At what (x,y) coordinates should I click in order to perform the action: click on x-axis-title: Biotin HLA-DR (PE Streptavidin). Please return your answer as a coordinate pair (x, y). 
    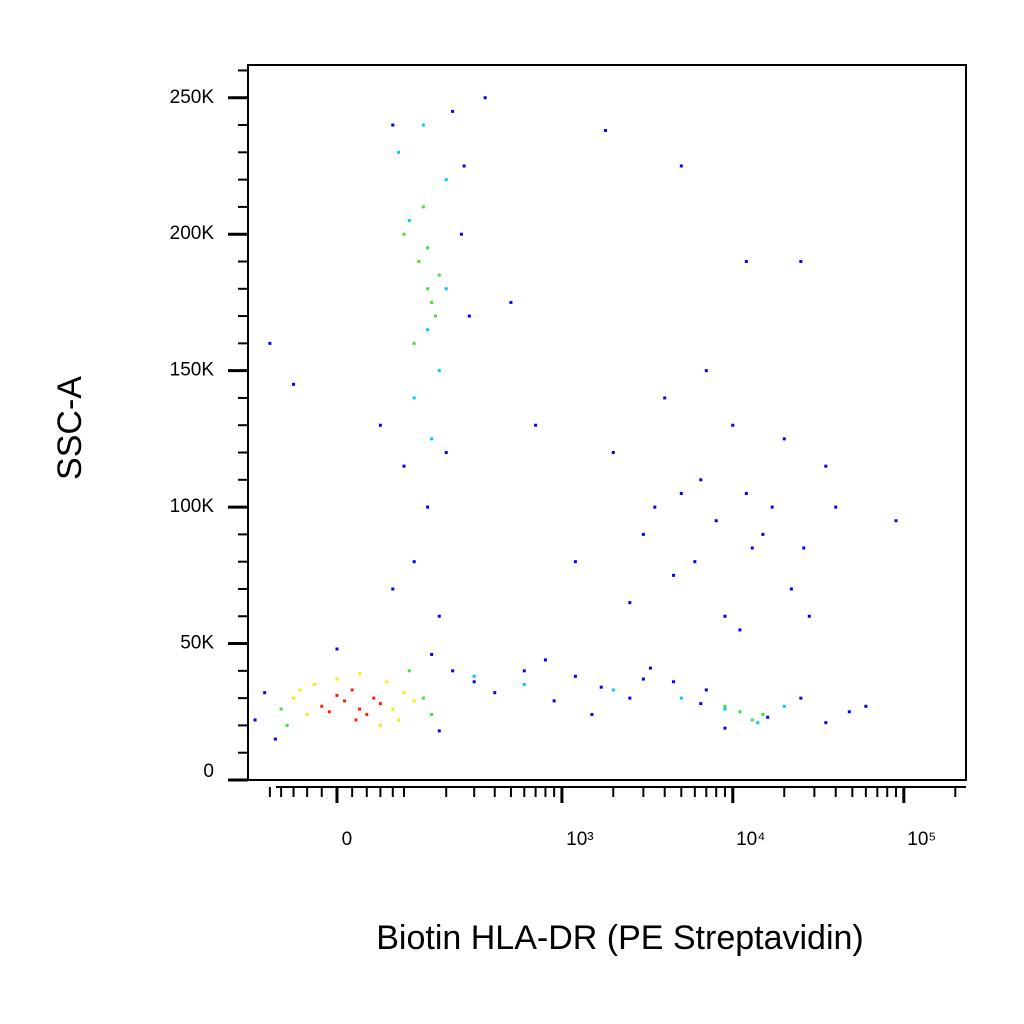
    Looking at the image, I should click on (620, 938).